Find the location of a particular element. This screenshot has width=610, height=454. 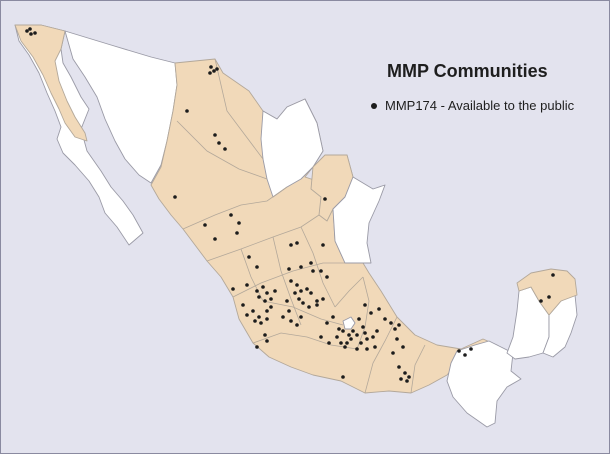

mexico-city is located at coordinates (349, 323).